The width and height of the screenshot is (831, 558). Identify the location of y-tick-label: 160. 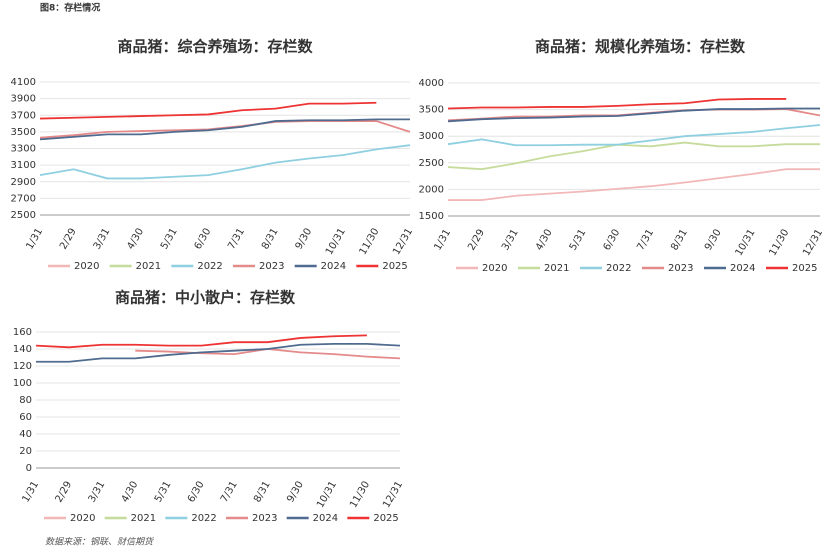
(22, 332).